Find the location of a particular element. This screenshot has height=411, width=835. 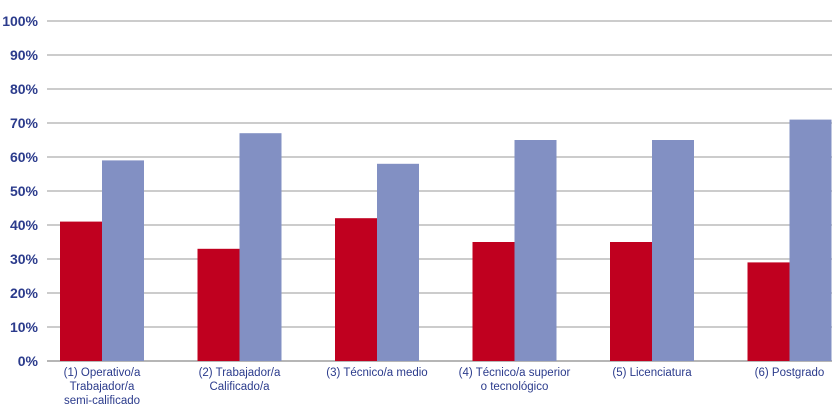

y-tick-label: 90% is located at coordinates (24, 55).